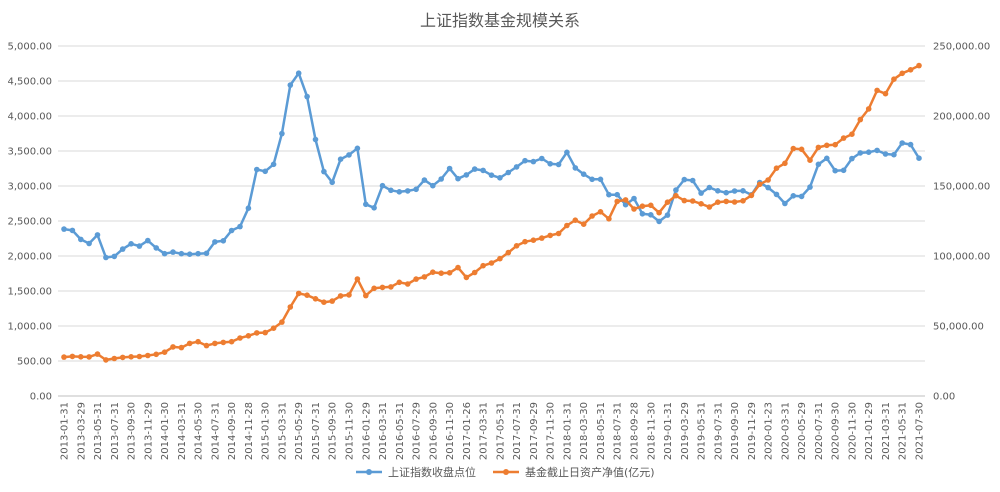 Image resolution: width=1000 pixels, height=492 pixels. What do you see at coordinates (836, 431) in the screenshot?
I see `x-tick-label: 2020-09-30` at bounding box center [836, 431].